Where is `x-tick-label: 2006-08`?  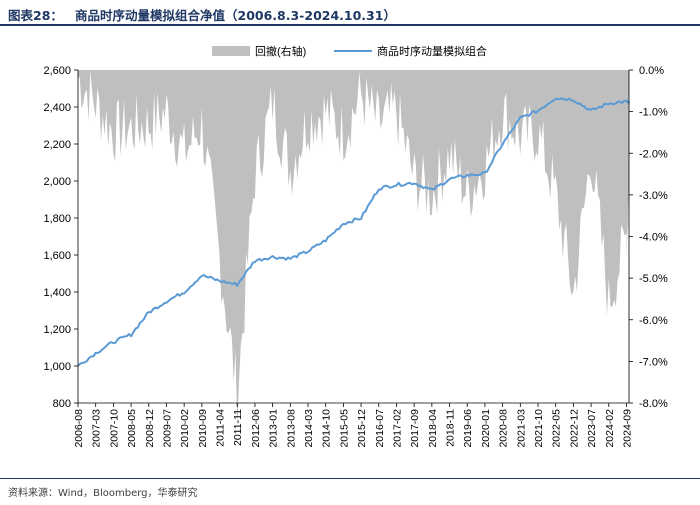
x-tick-label: 2006-08 is located at coordinates (79, 428).